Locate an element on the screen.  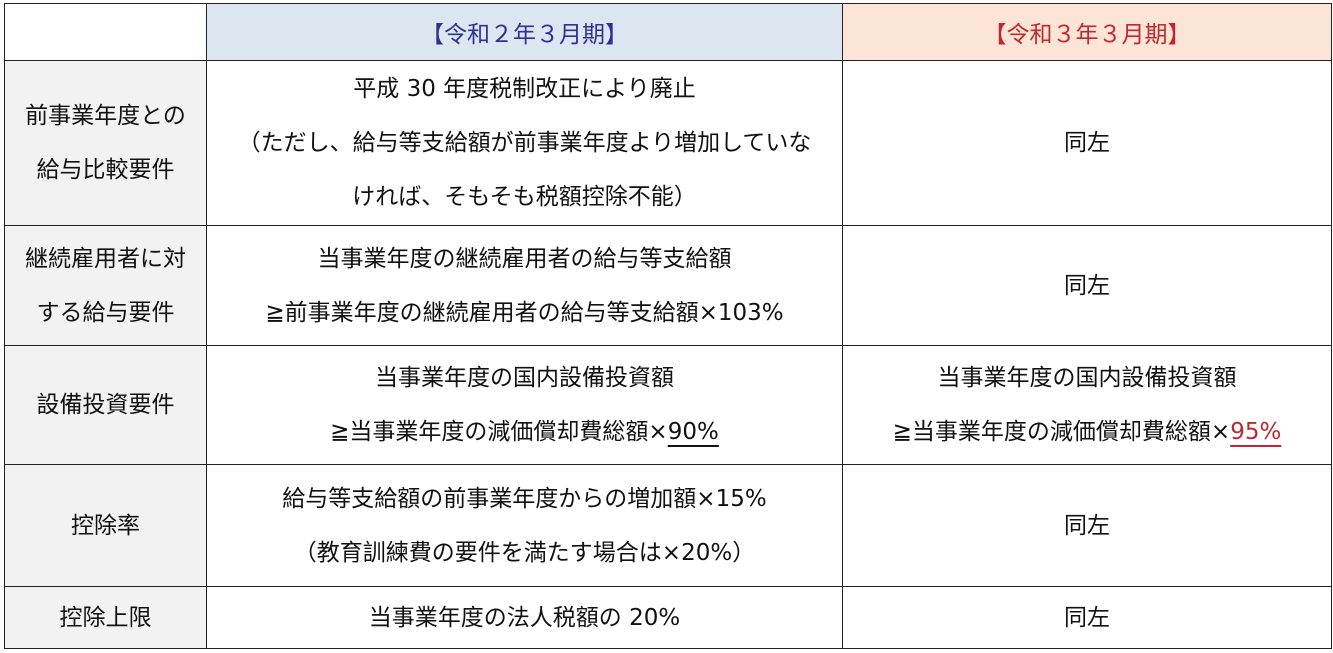
label-line: 控除上限 is located at coordinates (105, 617).